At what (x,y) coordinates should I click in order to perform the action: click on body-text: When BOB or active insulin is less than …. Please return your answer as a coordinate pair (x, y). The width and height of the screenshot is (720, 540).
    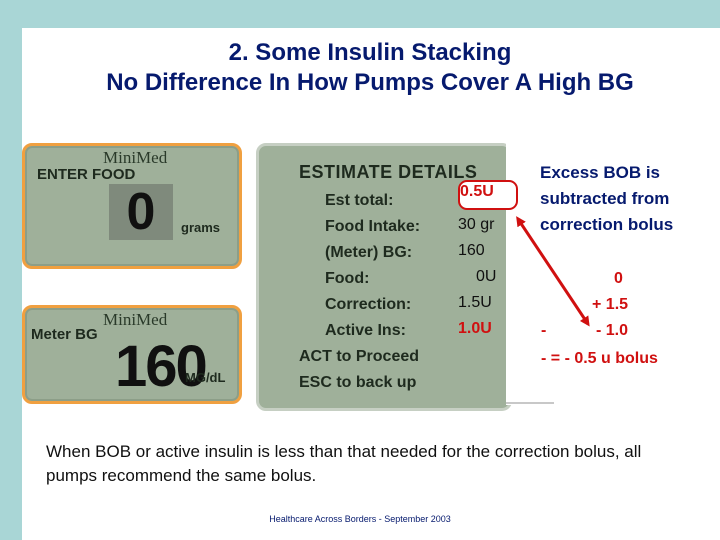
    Looking at the image, I should click on (344, 463).